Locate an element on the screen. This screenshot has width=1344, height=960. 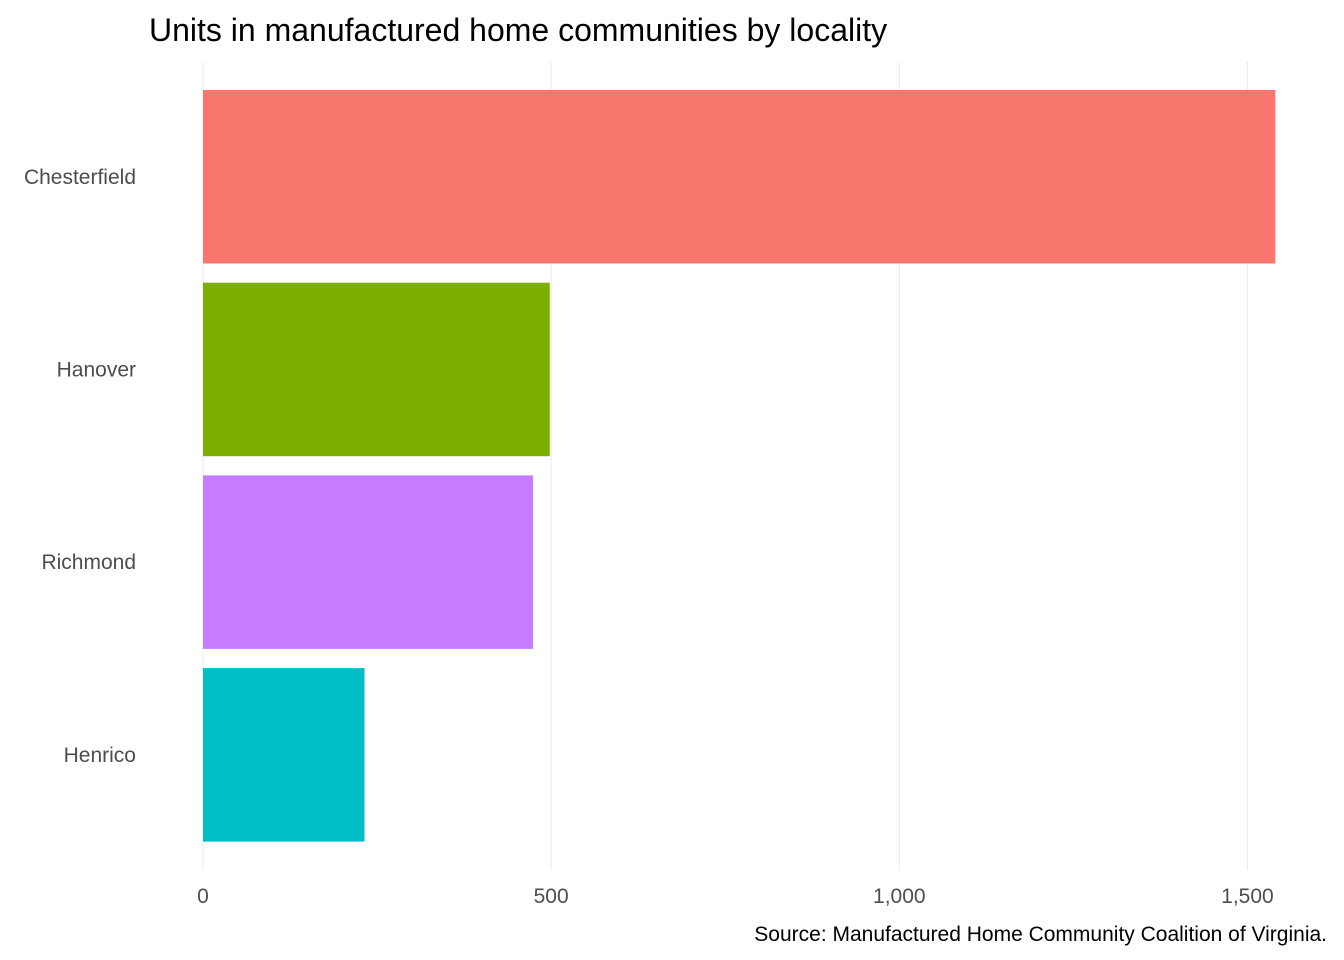
y-axis-ticks: Chesterfield Hanover Richmond Henrico is located at coordinates (80, 466).